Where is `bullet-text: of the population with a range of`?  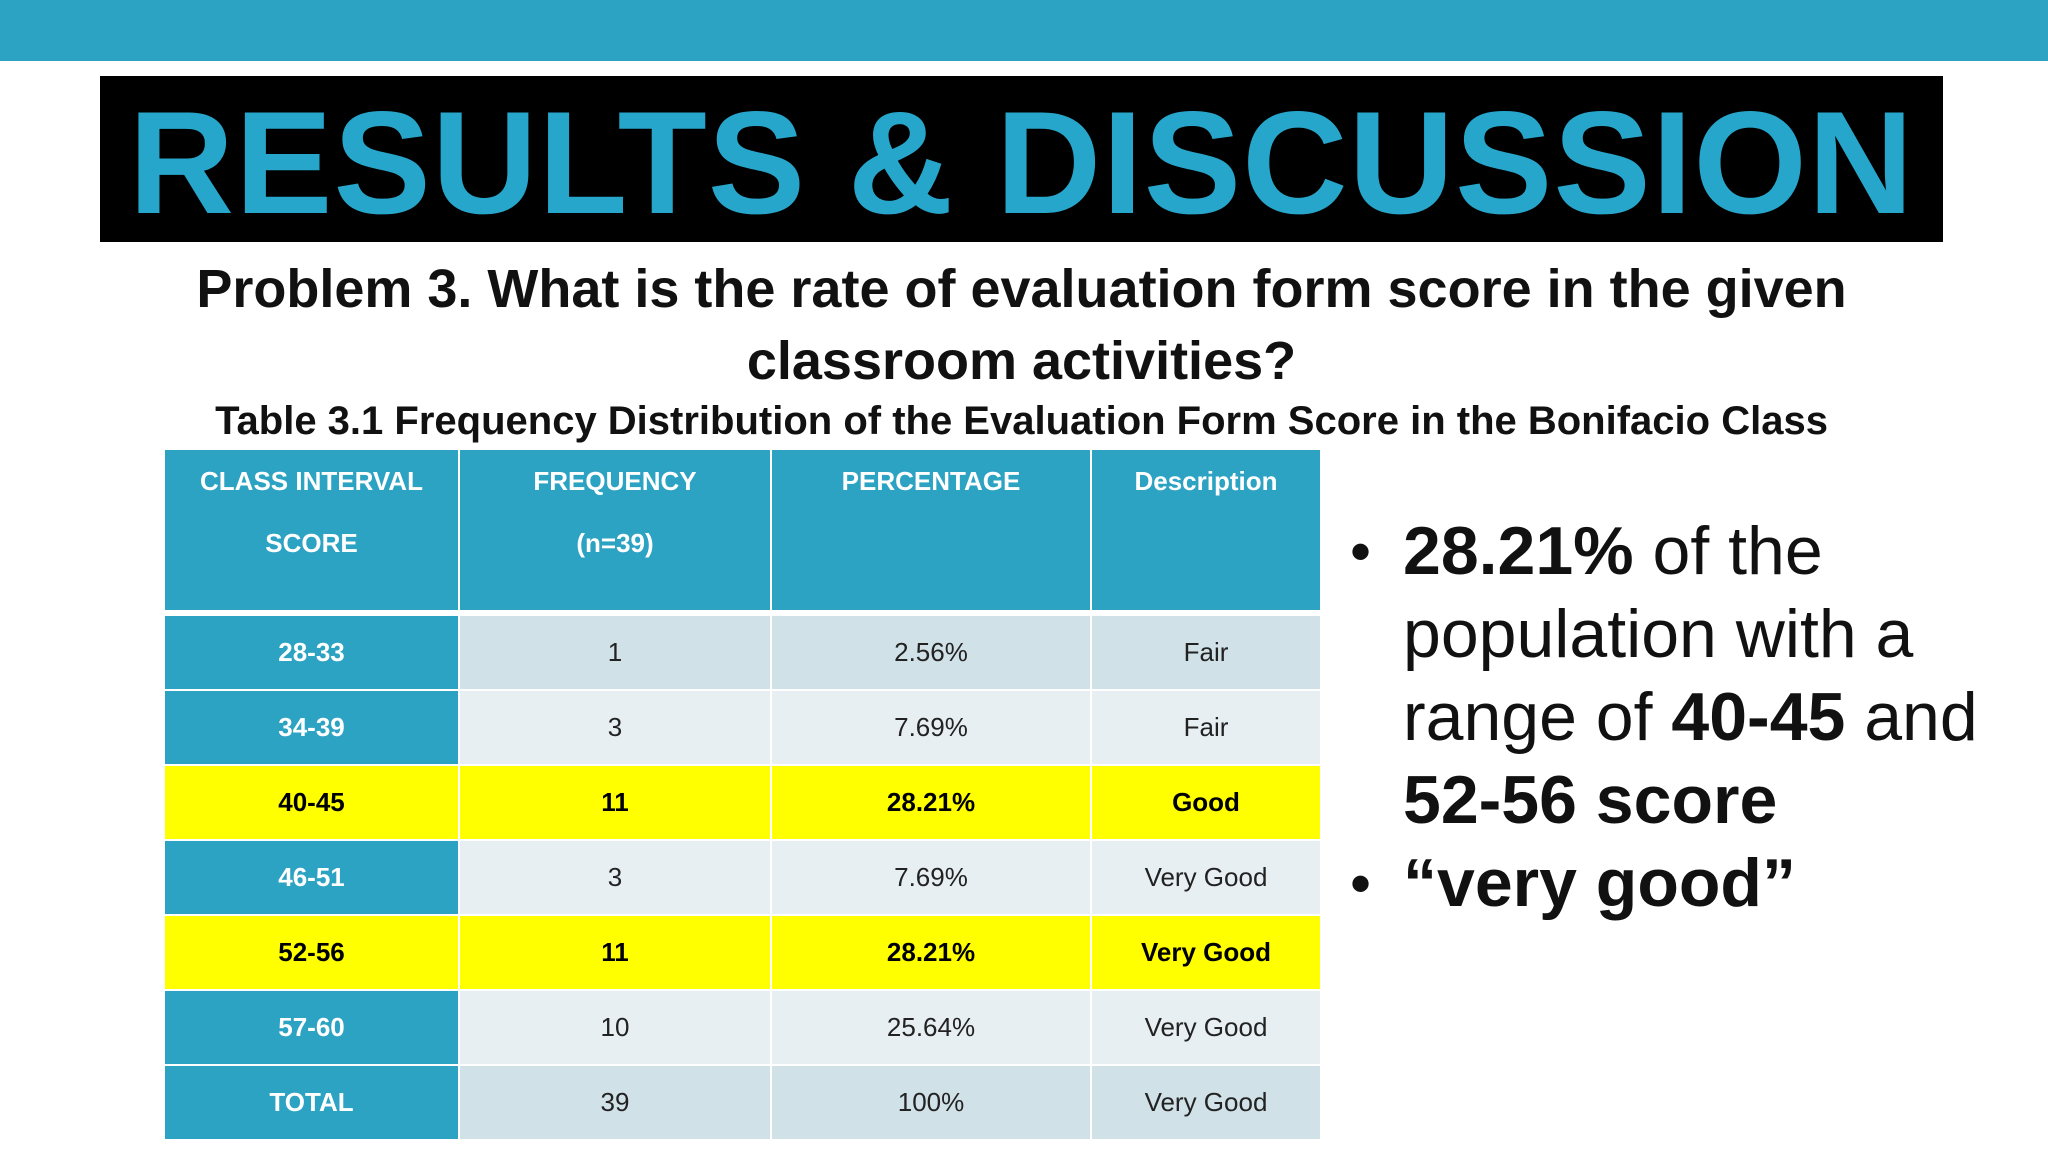
bullet-text: of the population with a range of is located at coordinates (1658, 634).